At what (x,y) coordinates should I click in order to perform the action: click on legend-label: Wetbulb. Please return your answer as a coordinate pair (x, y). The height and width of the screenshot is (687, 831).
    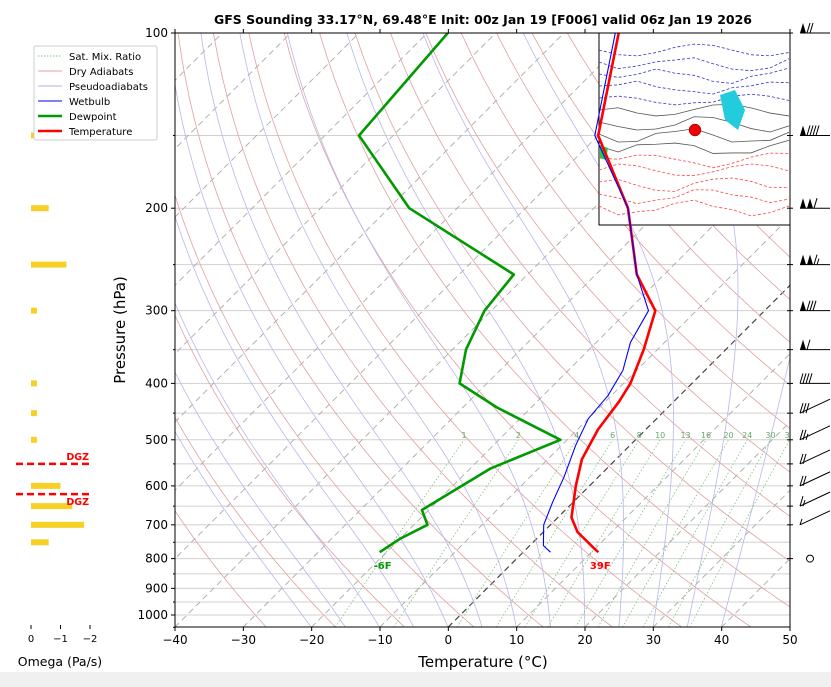
    Looking at the image, I should click on (89, 102).